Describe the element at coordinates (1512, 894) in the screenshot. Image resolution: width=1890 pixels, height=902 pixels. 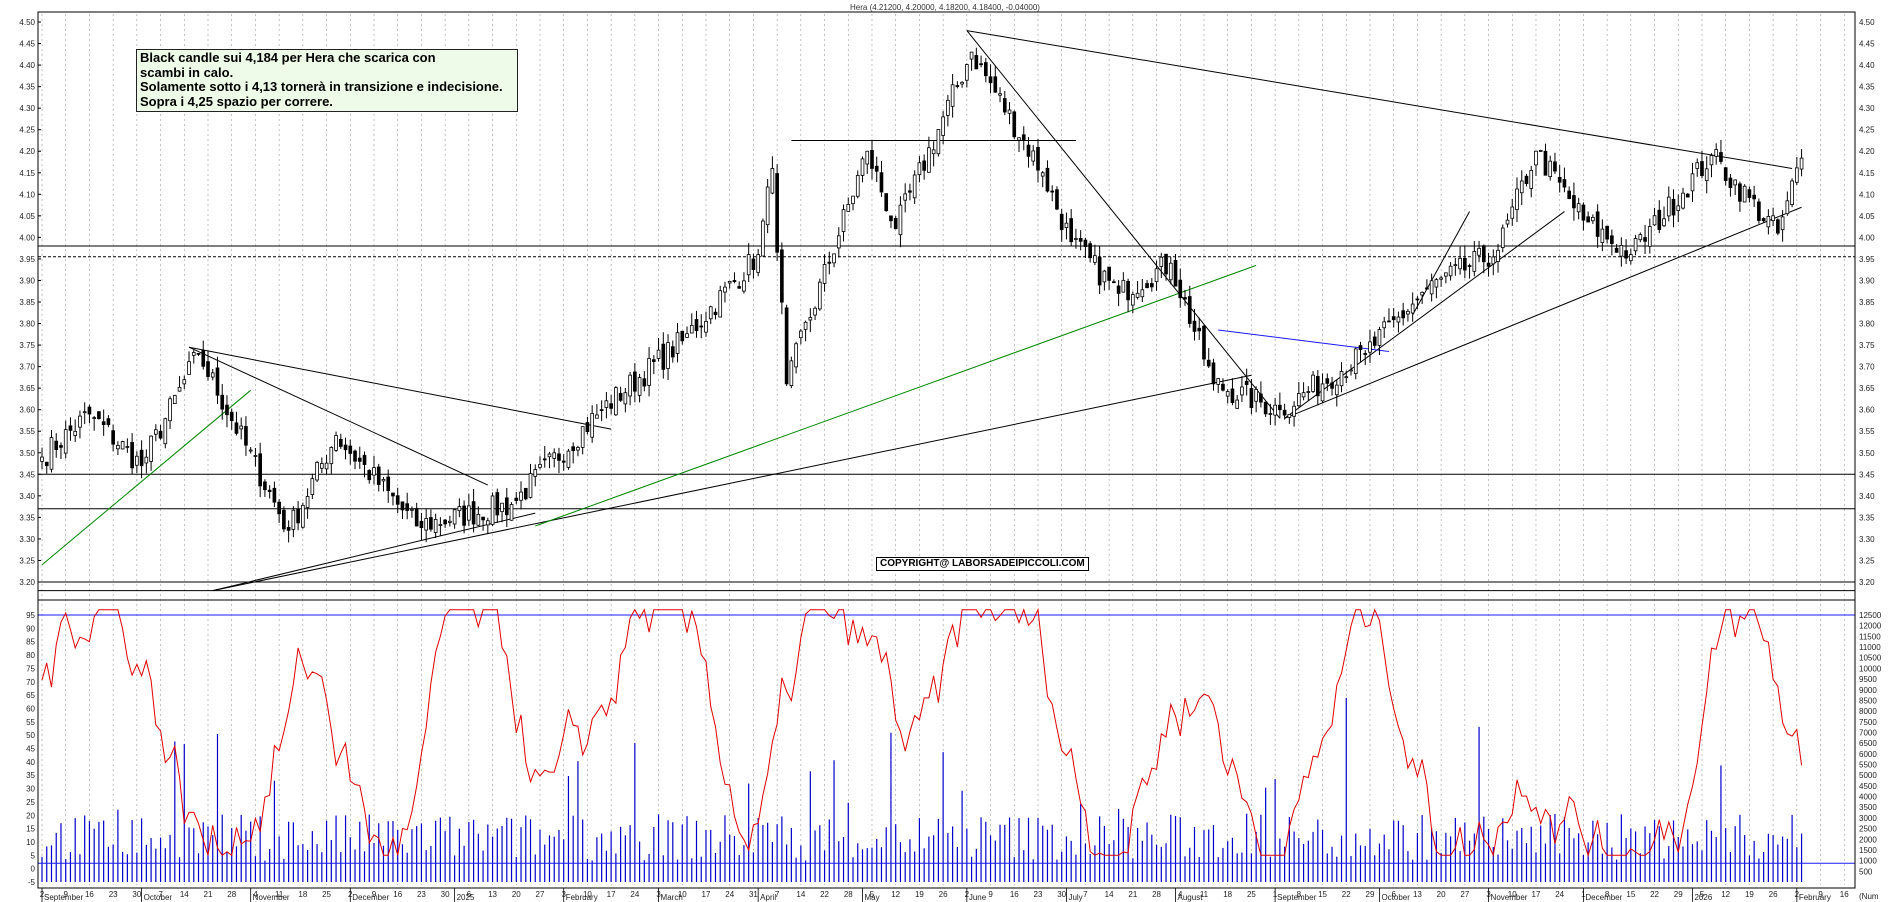
I see `day-tick-label: 10` at that location.